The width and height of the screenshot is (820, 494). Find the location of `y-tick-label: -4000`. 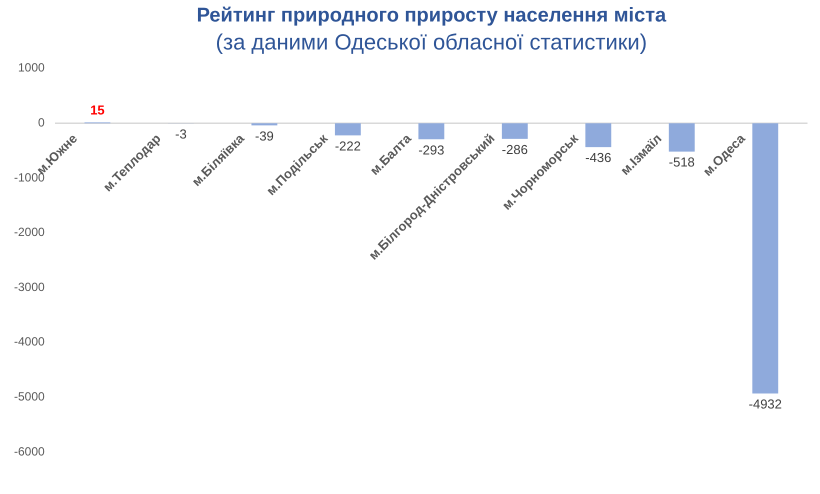

y-tick-label: -4000 is located at coordinates (30, 341).